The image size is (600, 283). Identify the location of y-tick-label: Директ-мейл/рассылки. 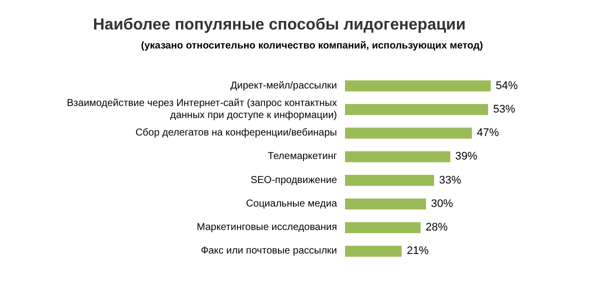
(283, 86).